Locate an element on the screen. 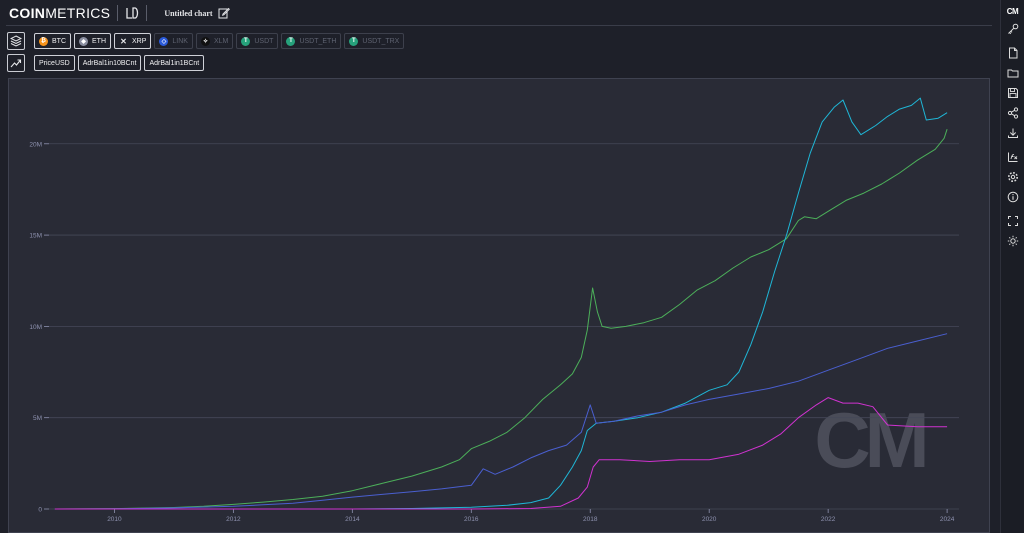  asset-label: LINK is located at coordinates (180, 41).